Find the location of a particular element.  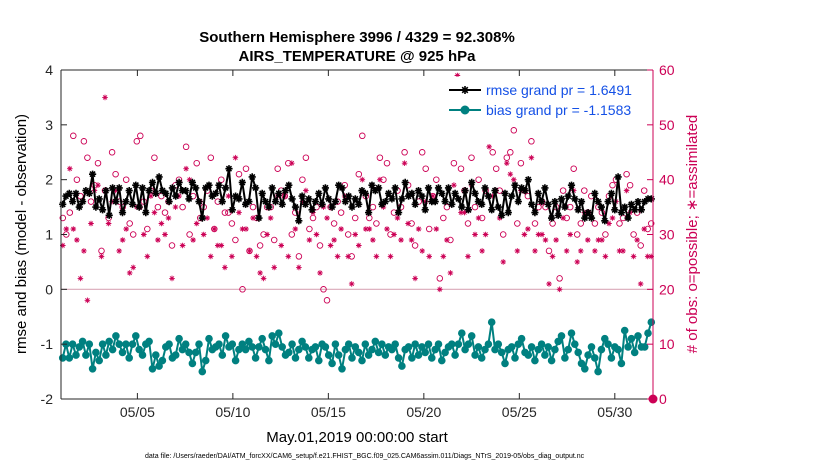

y-right-tick-label: 30 is located at coordinates (667, 235).